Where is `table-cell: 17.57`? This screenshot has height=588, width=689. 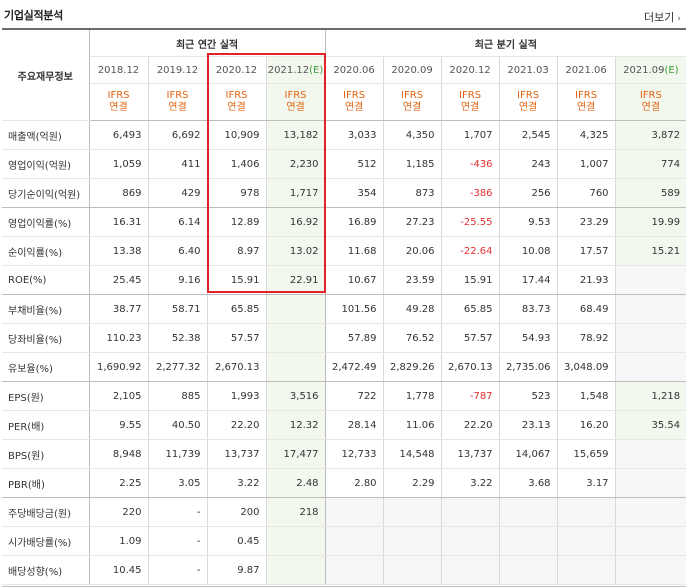
table-cell: 17.57 is located at coordinates (586, 251).